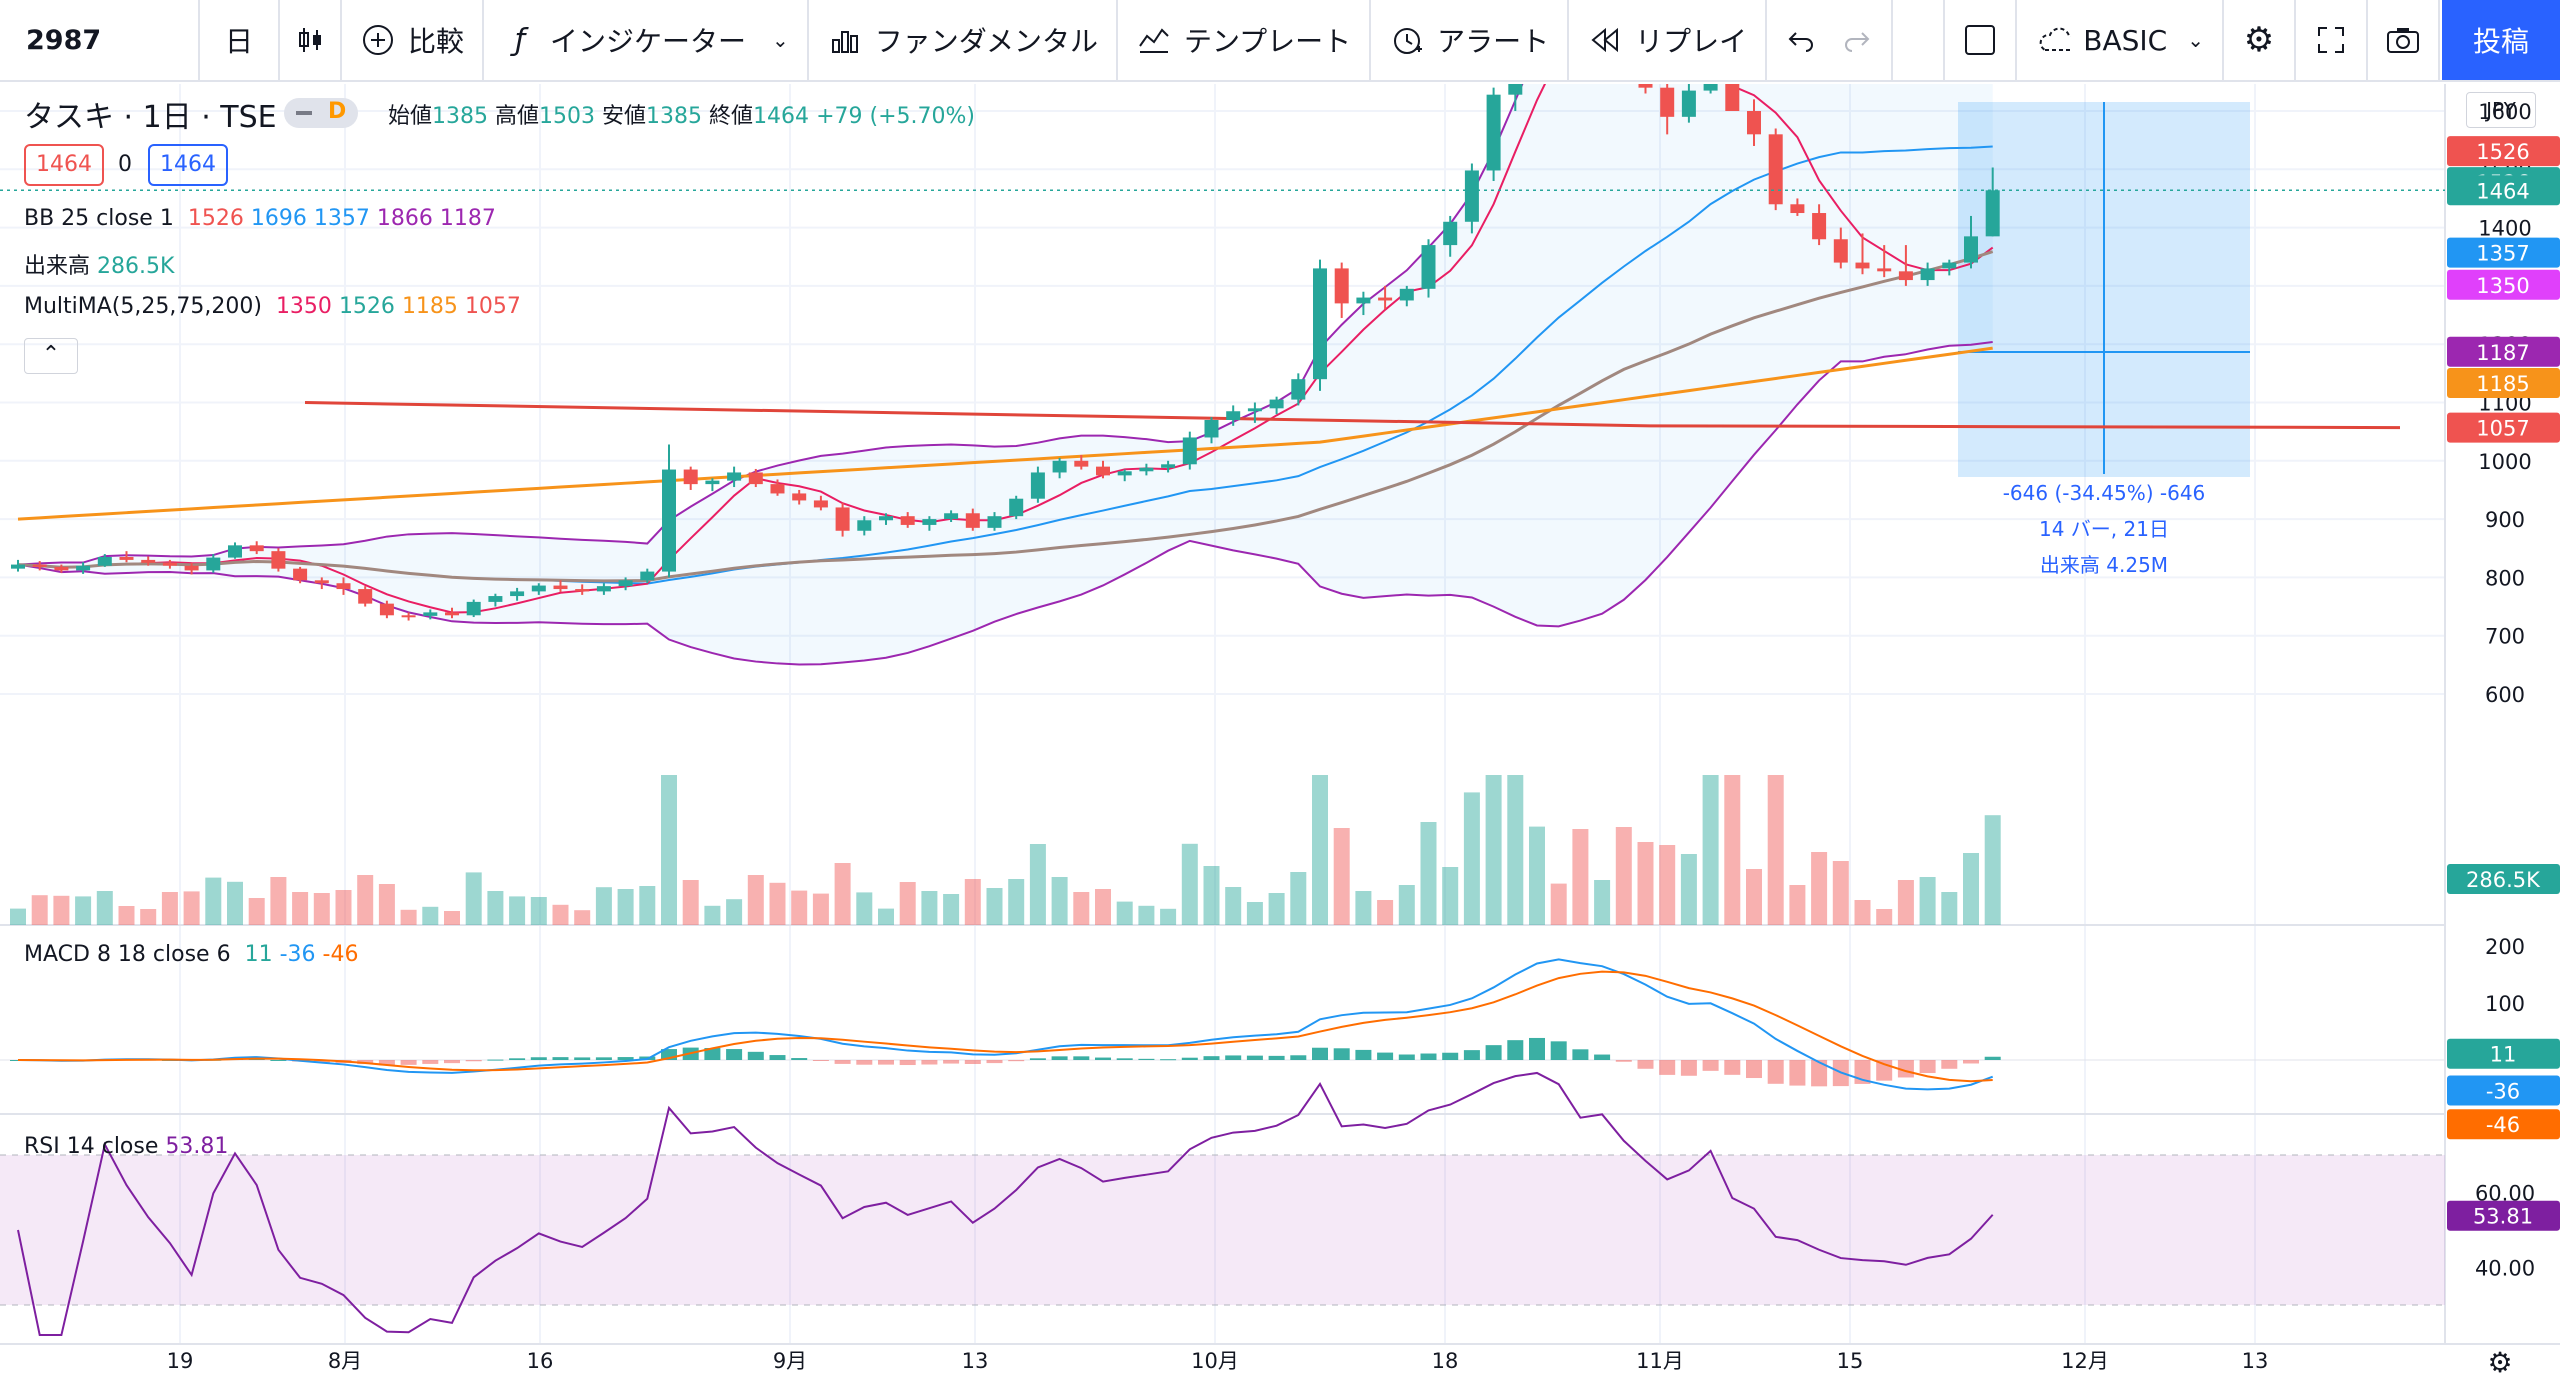 Image resolution: width=2560 pixels, height=1394 pixels. Describe the element at coordinates (2260, 40) in the screenshot. I see `settings-button: ⚙` at that location.